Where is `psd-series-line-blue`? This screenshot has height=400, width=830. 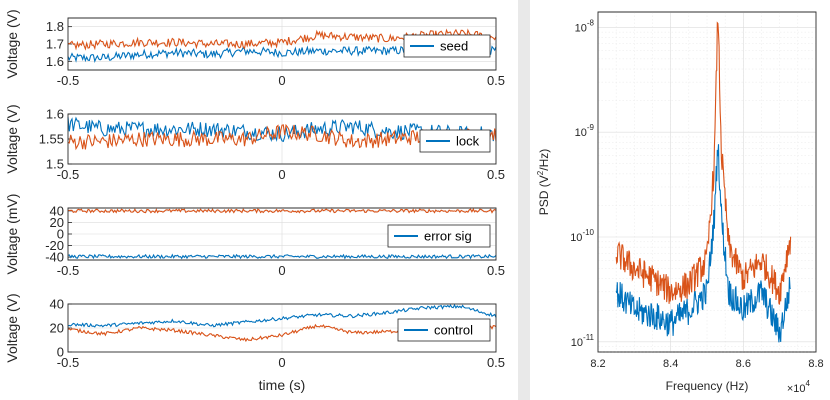
psd-series-line-blue is located at coordinates (703, 243).